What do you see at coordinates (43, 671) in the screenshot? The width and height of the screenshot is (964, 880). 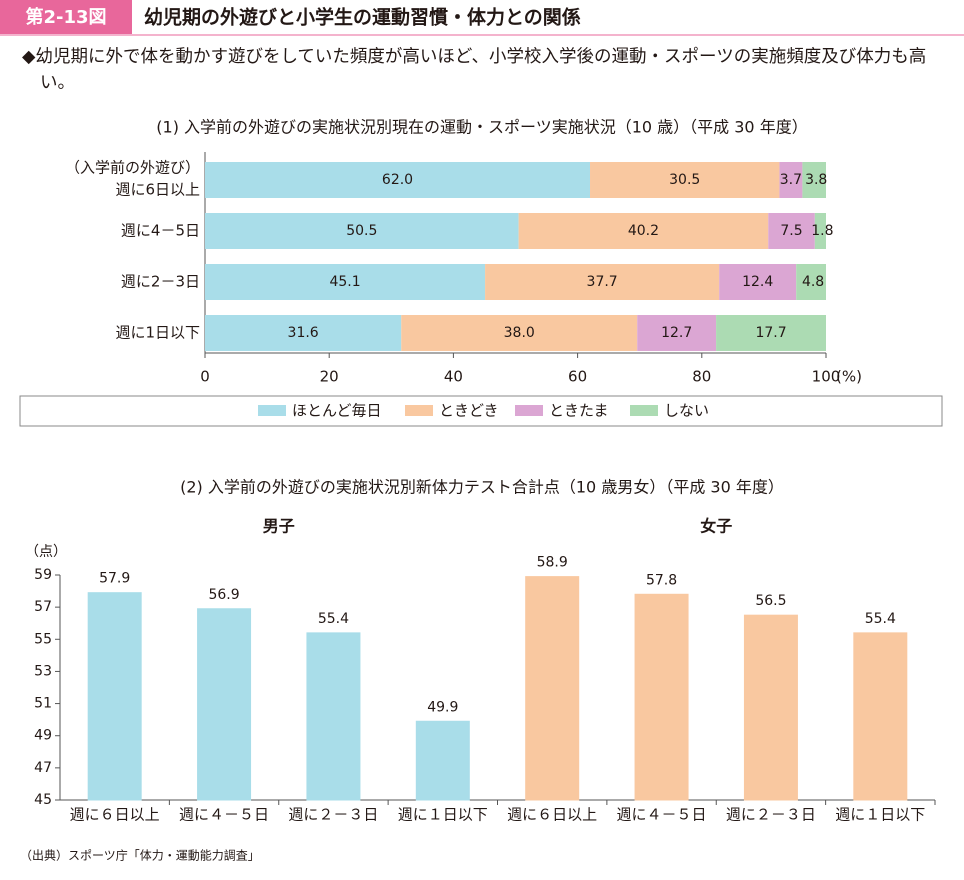 I see `y-tick-label: 53` at bounding box center [43, 671].